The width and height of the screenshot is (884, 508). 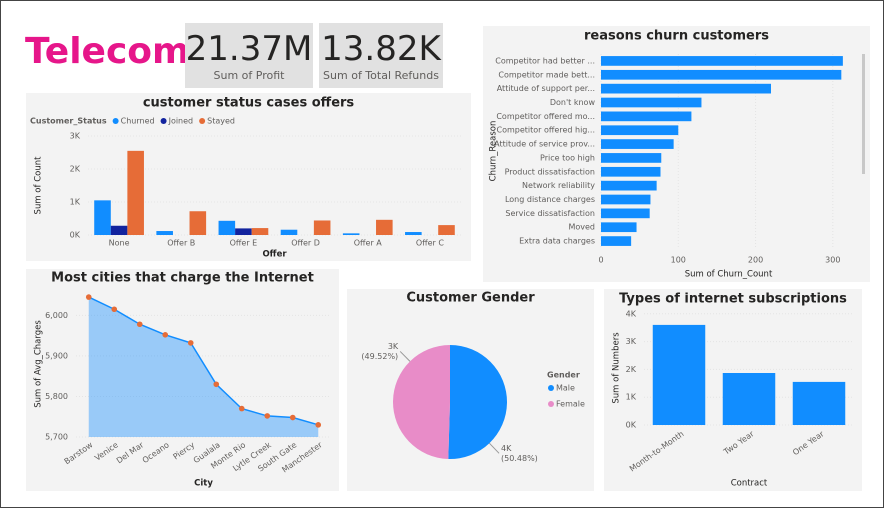 What do you see at coordinates (519, 458) in the screenshot?
I see `data-label: (50.48%)` at bounding box center [519, 458].